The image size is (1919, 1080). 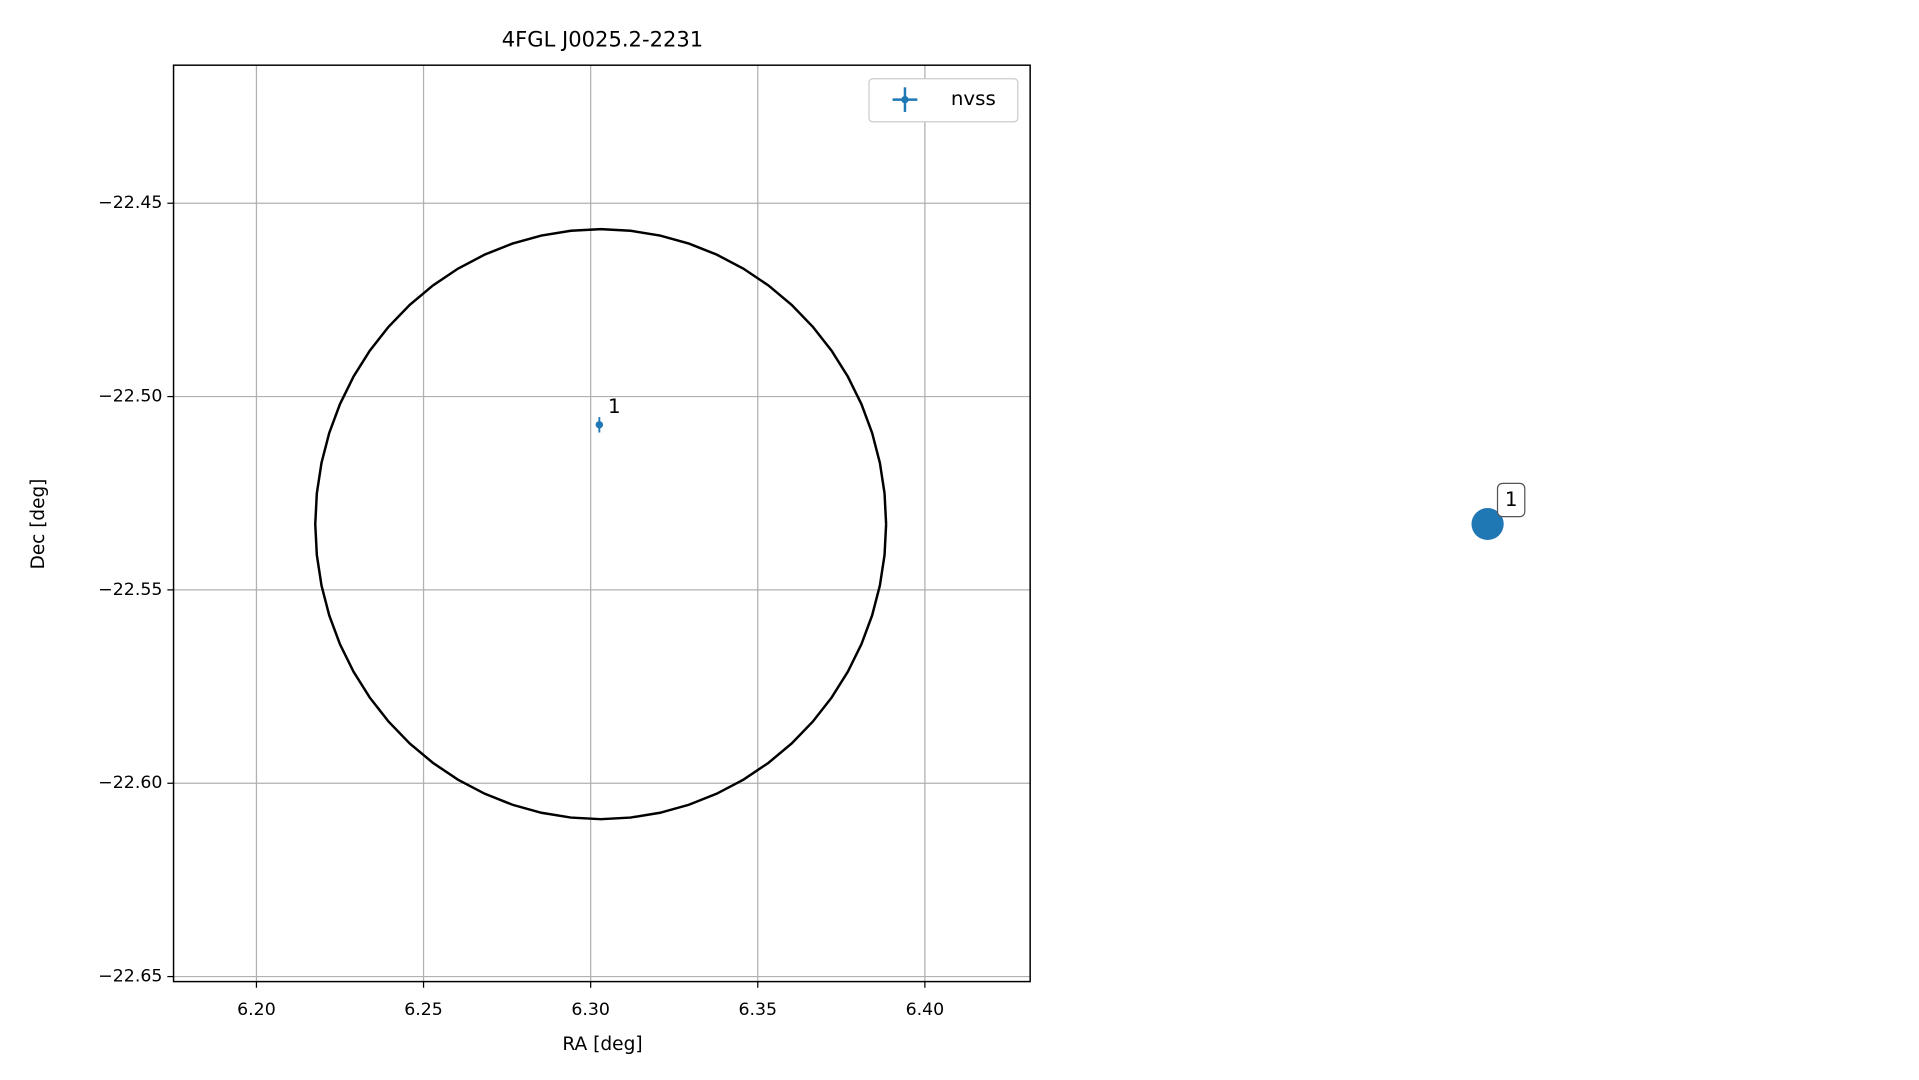 I want to click on point, so click(x=599, y=425).